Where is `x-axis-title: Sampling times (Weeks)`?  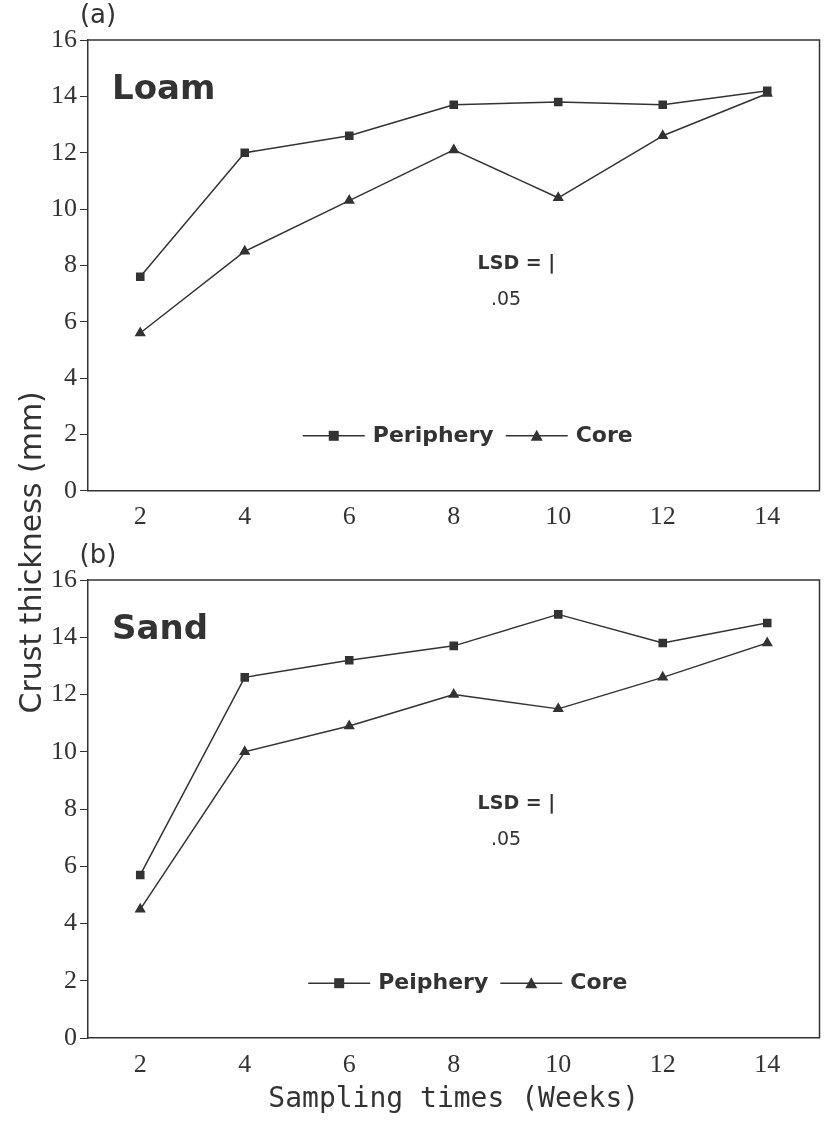 x-axis-title: Sampling times (Weeks) is located at coordinates (454, 1098).